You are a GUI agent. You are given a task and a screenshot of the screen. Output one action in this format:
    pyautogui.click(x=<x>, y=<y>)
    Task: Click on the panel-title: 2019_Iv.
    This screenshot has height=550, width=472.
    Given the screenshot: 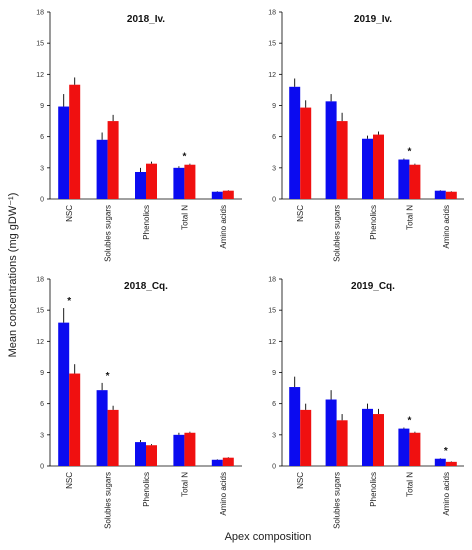 What is the action you would take?
    pyautogui.click(x=373, y=19)
    